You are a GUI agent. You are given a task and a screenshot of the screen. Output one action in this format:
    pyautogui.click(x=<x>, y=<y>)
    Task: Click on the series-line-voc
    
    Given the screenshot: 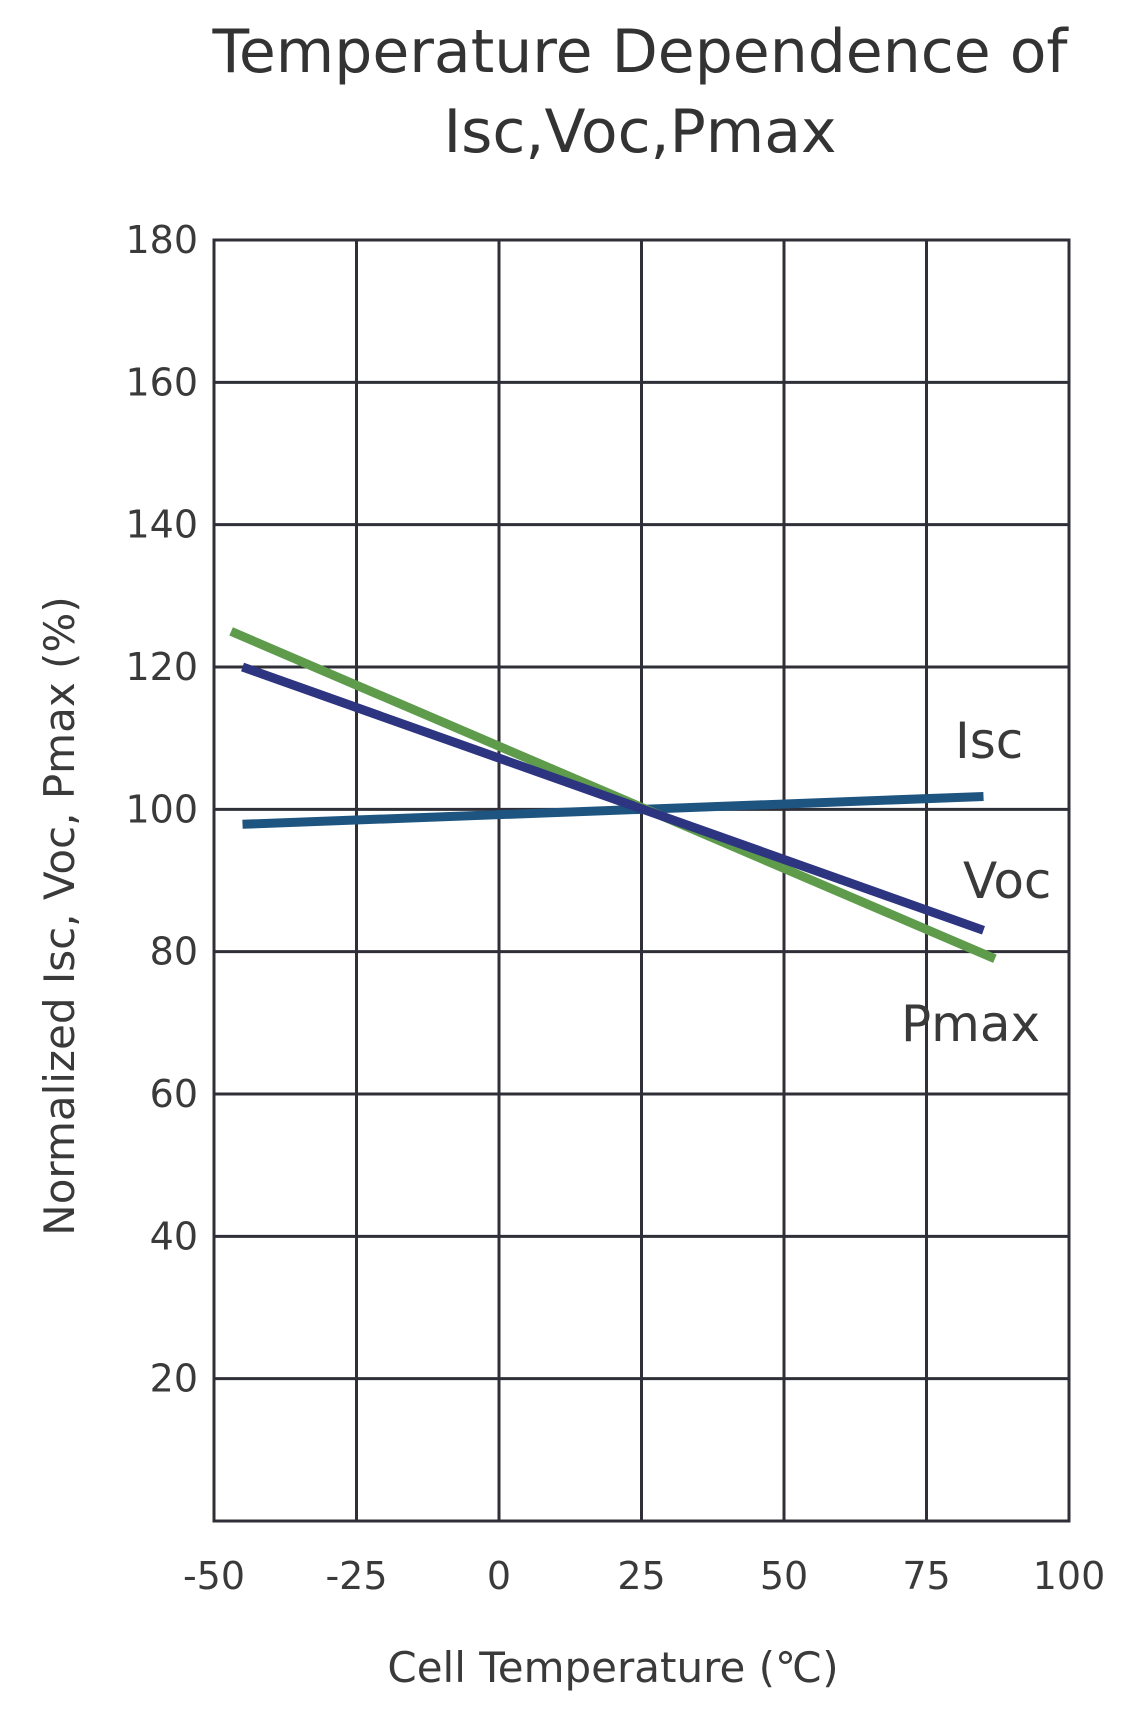 What is the action you would take?
    pyautogui.click(x=613, y=798)
    